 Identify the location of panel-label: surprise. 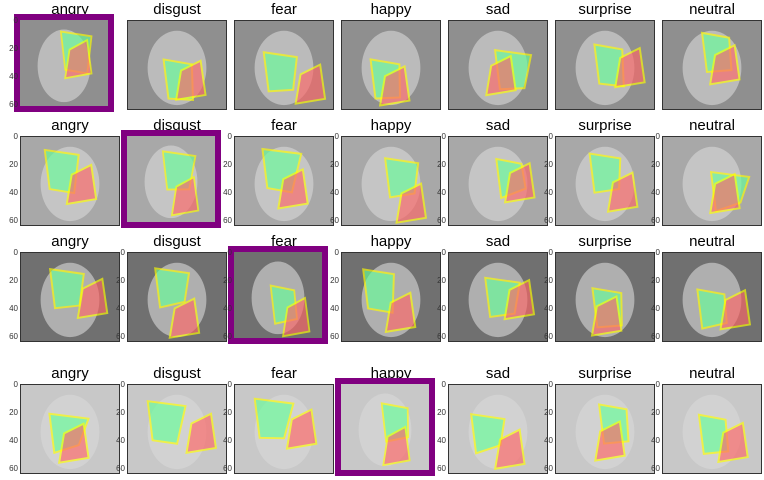
(605, 373).